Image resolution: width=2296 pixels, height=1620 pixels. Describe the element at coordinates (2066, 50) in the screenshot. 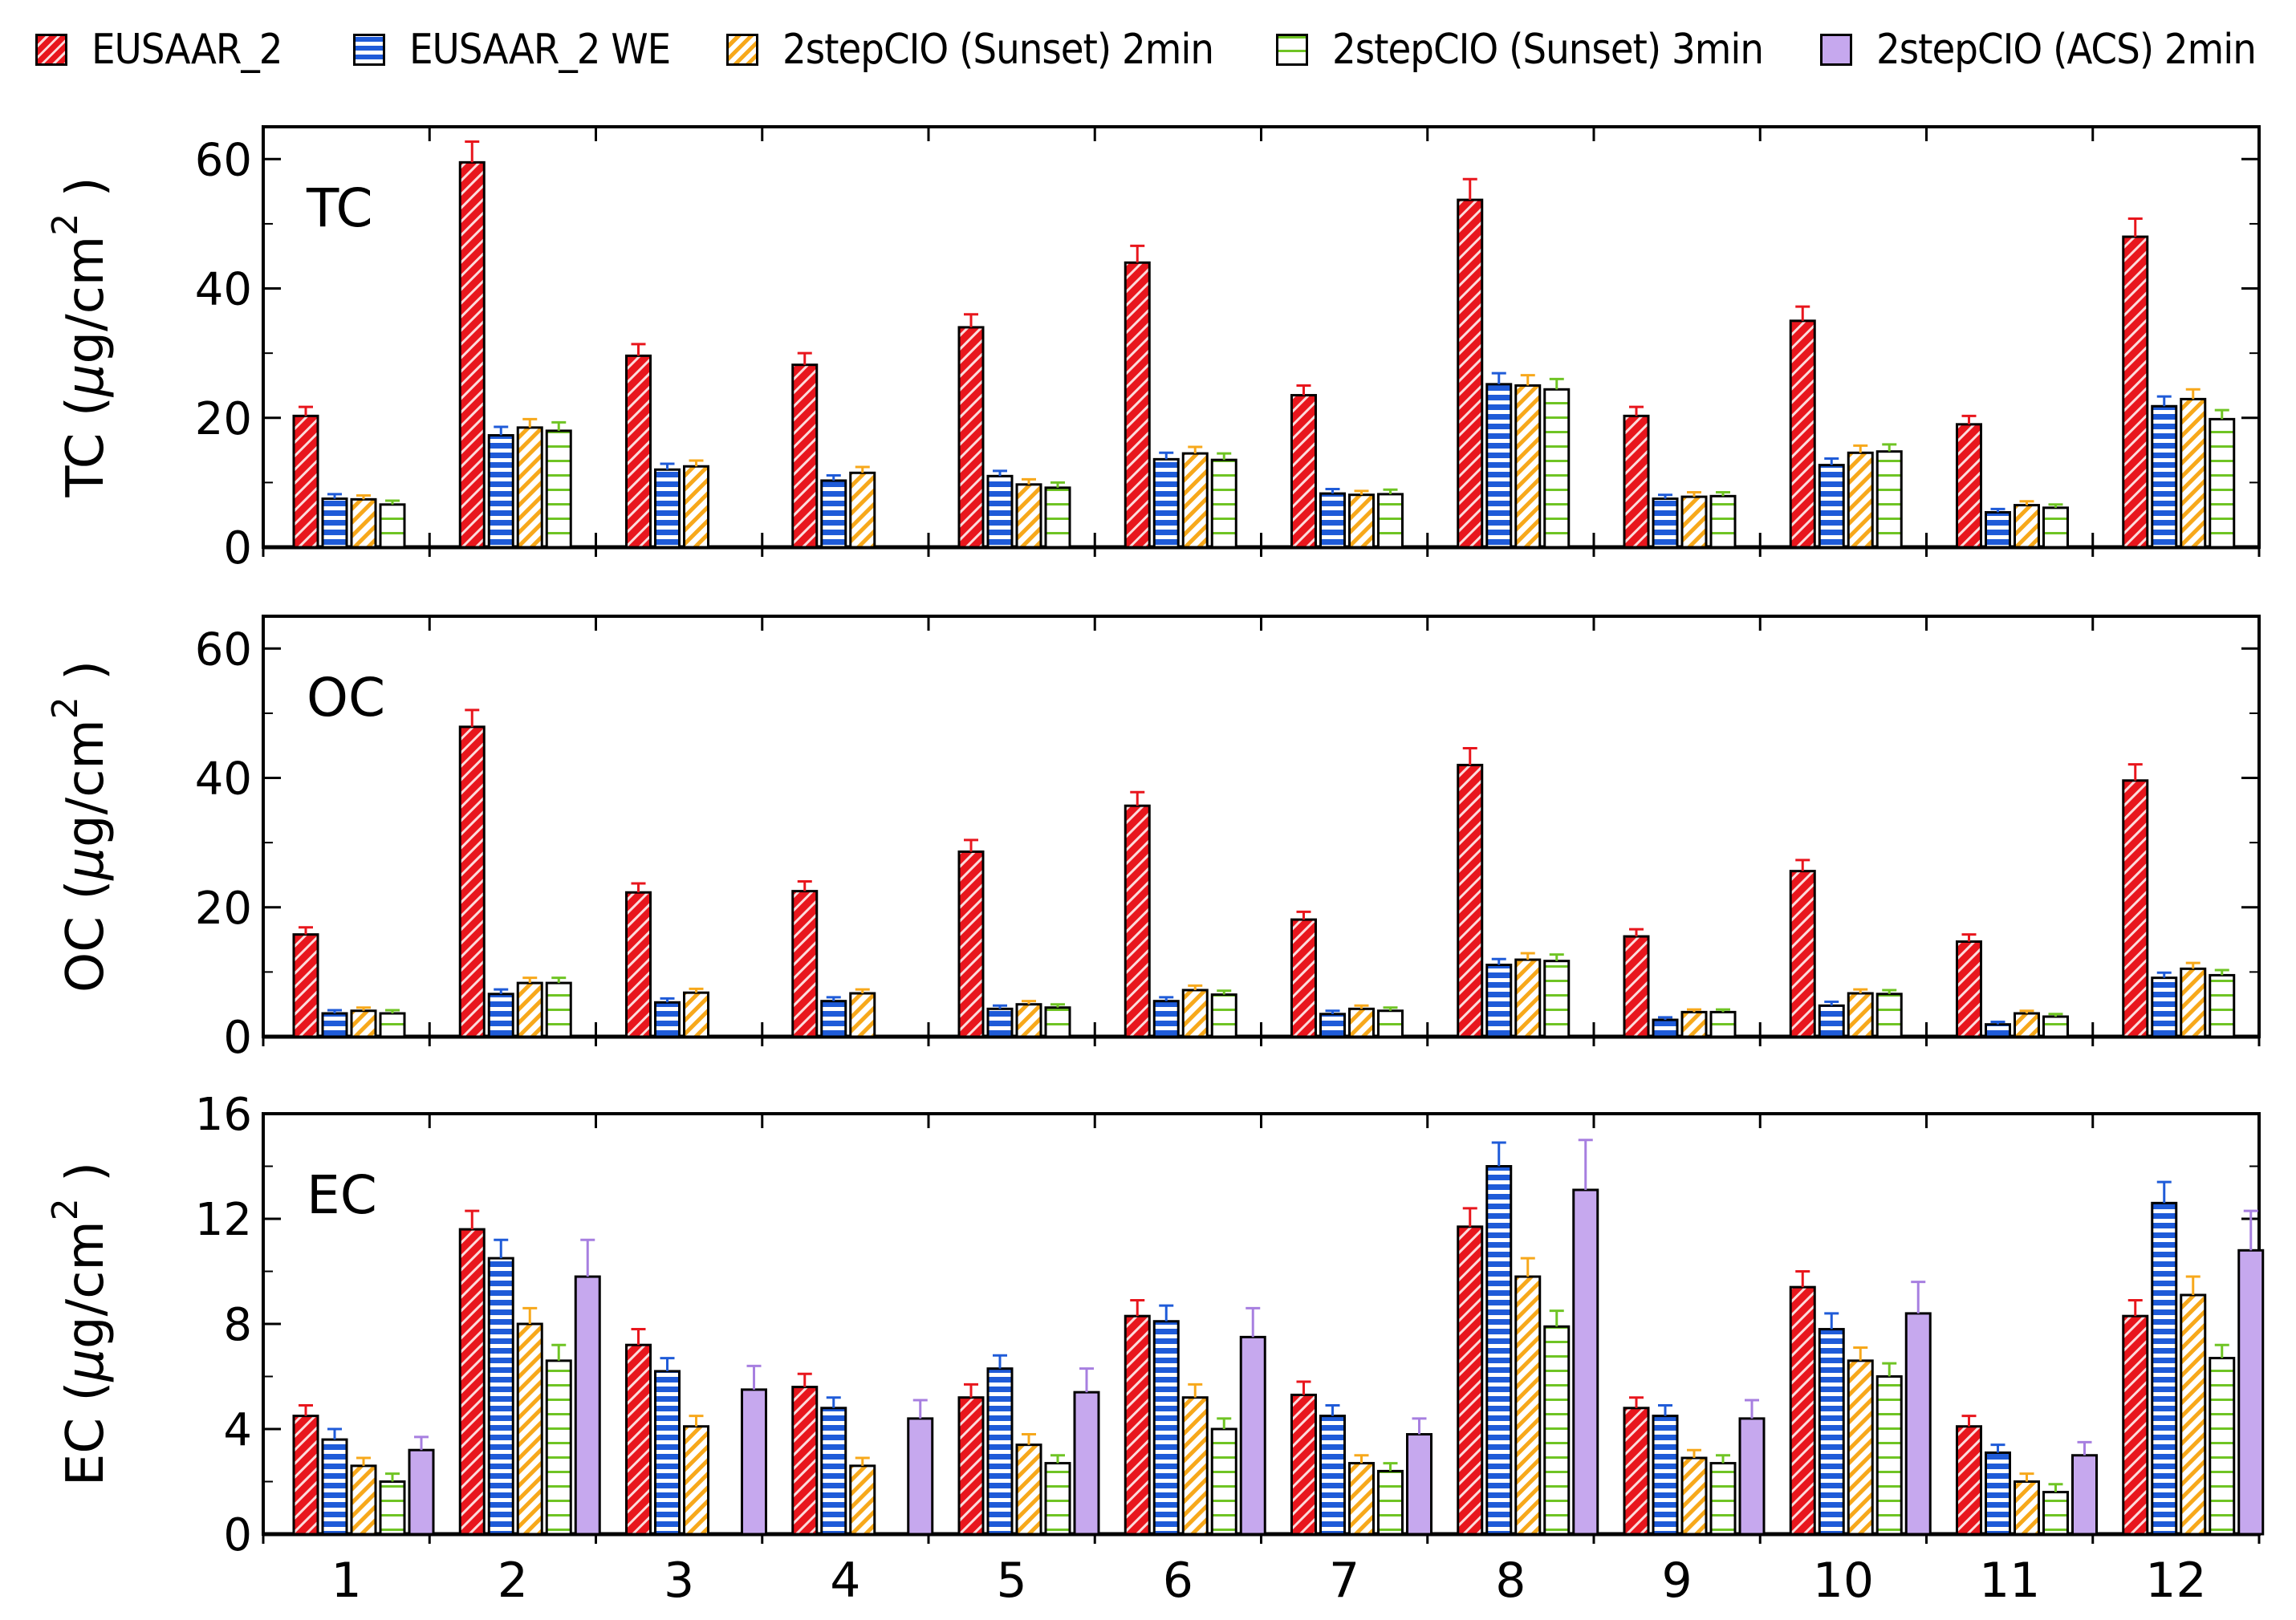

I see `legend-label-acs-2min: 2stepCIO (ACS) 2min` at that location.